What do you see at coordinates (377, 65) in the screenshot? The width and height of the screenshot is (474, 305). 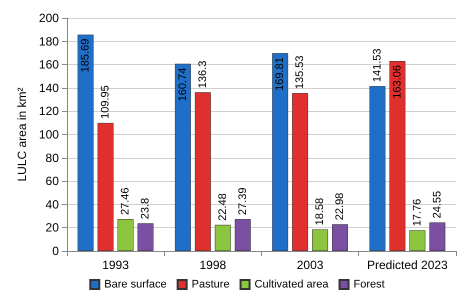 I see `data-label: 141.53` at bounding box center [377, 65].